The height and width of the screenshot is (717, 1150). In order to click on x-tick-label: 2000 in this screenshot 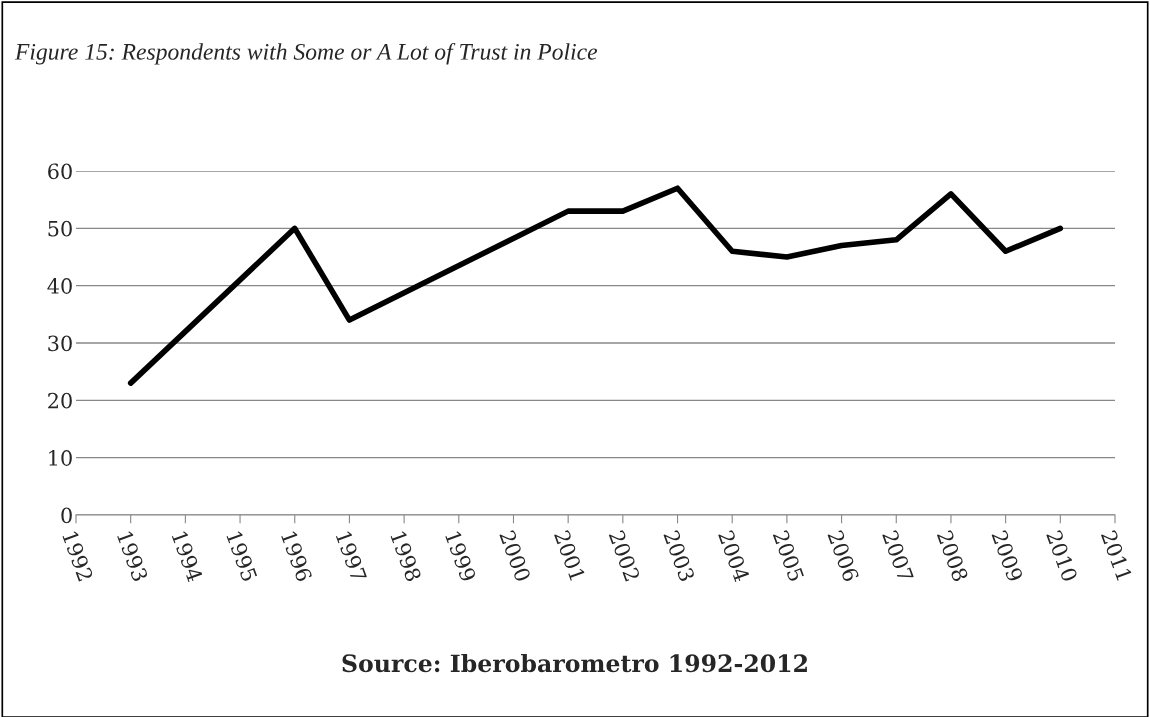, I will do `click(515, 556)`.